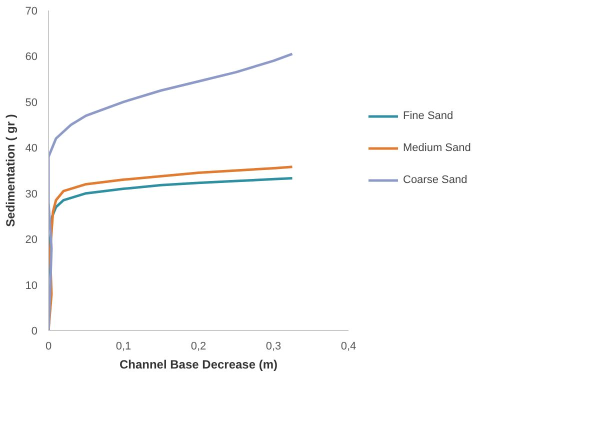  I want to click on x-axis-title: Channel Base Decrease (m), so click(198, 365).